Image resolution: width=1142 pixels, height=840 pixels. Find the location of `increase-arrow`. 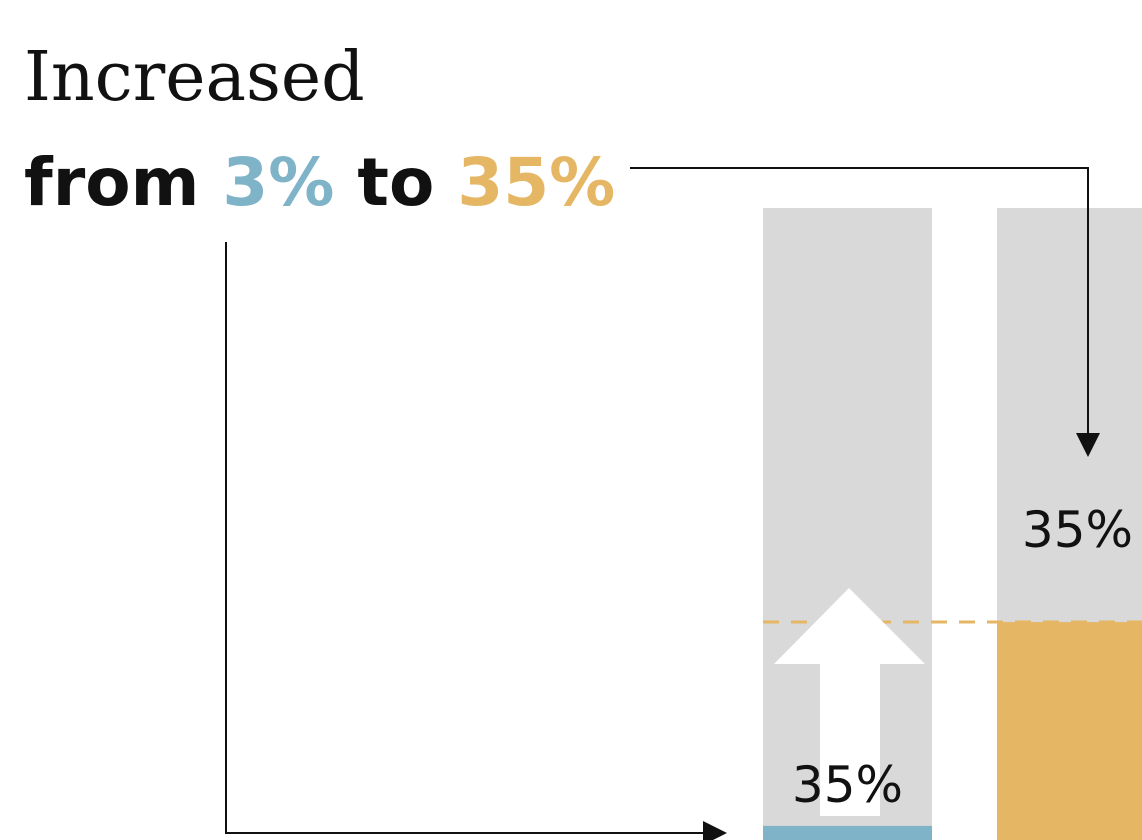

increase-arrow is located at coordinates (849, 702).